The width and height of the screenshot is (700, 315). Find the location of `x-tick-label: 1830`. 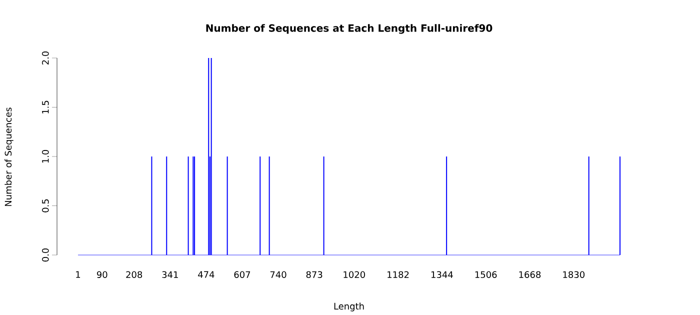

x-tick-label: 1830 is located at coordinates (574, 274).